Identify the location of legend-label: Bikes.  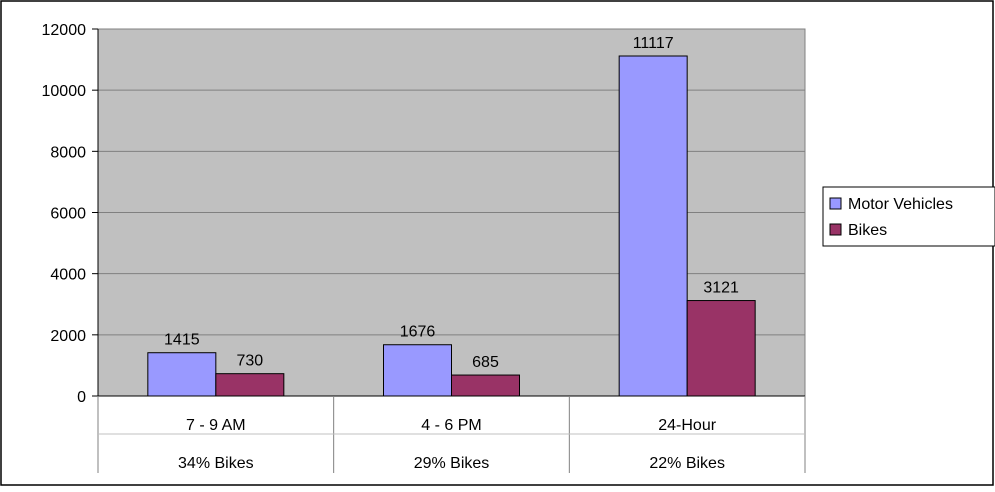
(867, 230).